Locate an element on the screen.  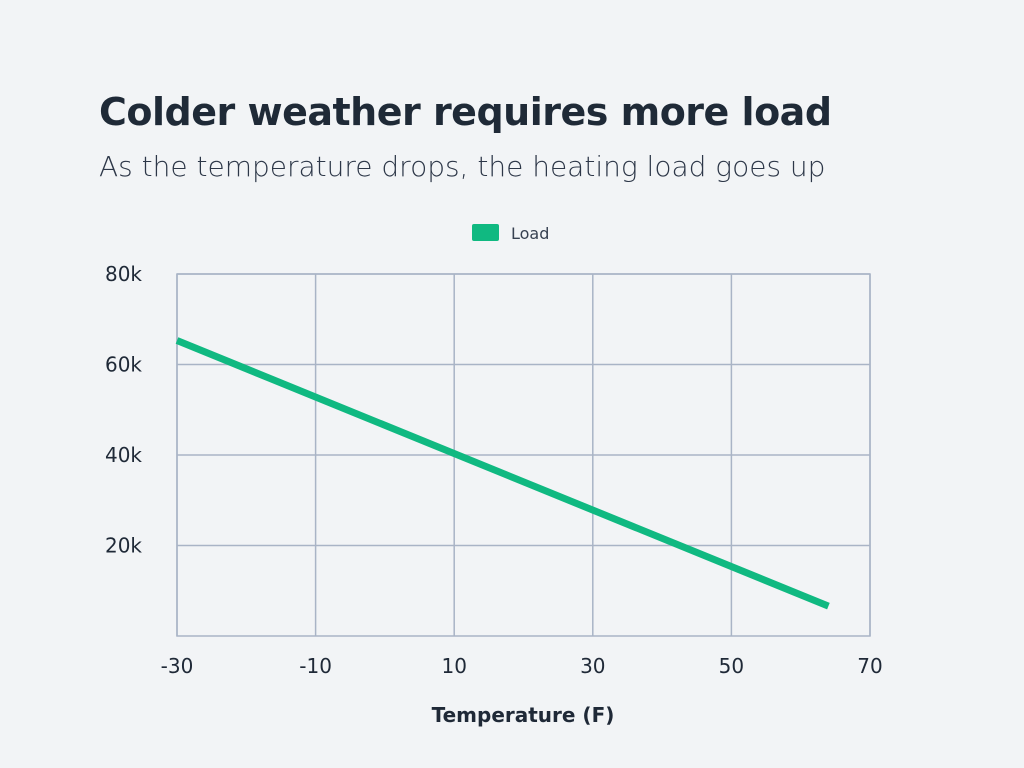
x-axis-label: Temperature (F) is located at coordinates (523, 715).